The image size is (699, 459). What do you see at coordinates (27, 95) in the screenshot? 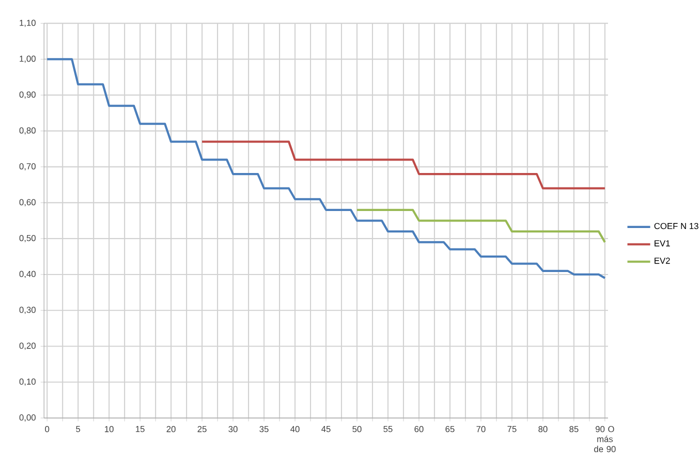
I see `y-tick-label: 0,90` at bounding box center [27, 95].